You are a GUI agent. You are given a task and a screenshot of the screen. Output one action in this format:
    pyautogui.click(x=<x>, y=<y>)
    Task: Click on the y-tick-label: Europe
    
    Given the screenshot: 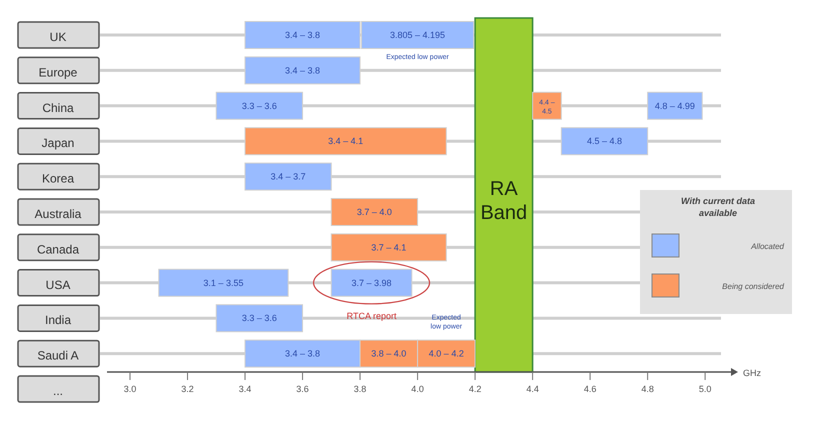 What is the action you would take?
    pyautogui.click(x=58, y=72)
    